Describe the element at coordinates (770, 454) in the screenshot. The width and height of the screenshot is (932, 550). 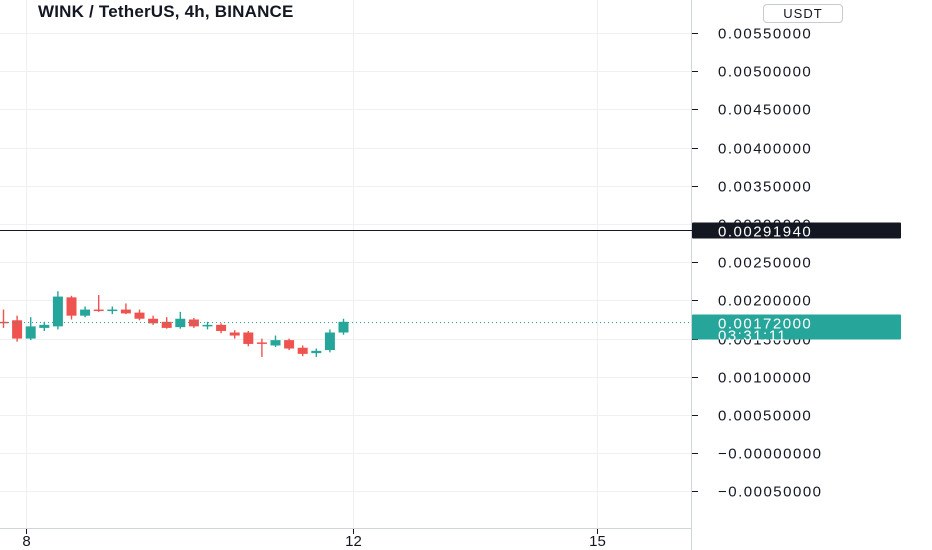
I see `price-tick-label: −0.00000000` at that location.